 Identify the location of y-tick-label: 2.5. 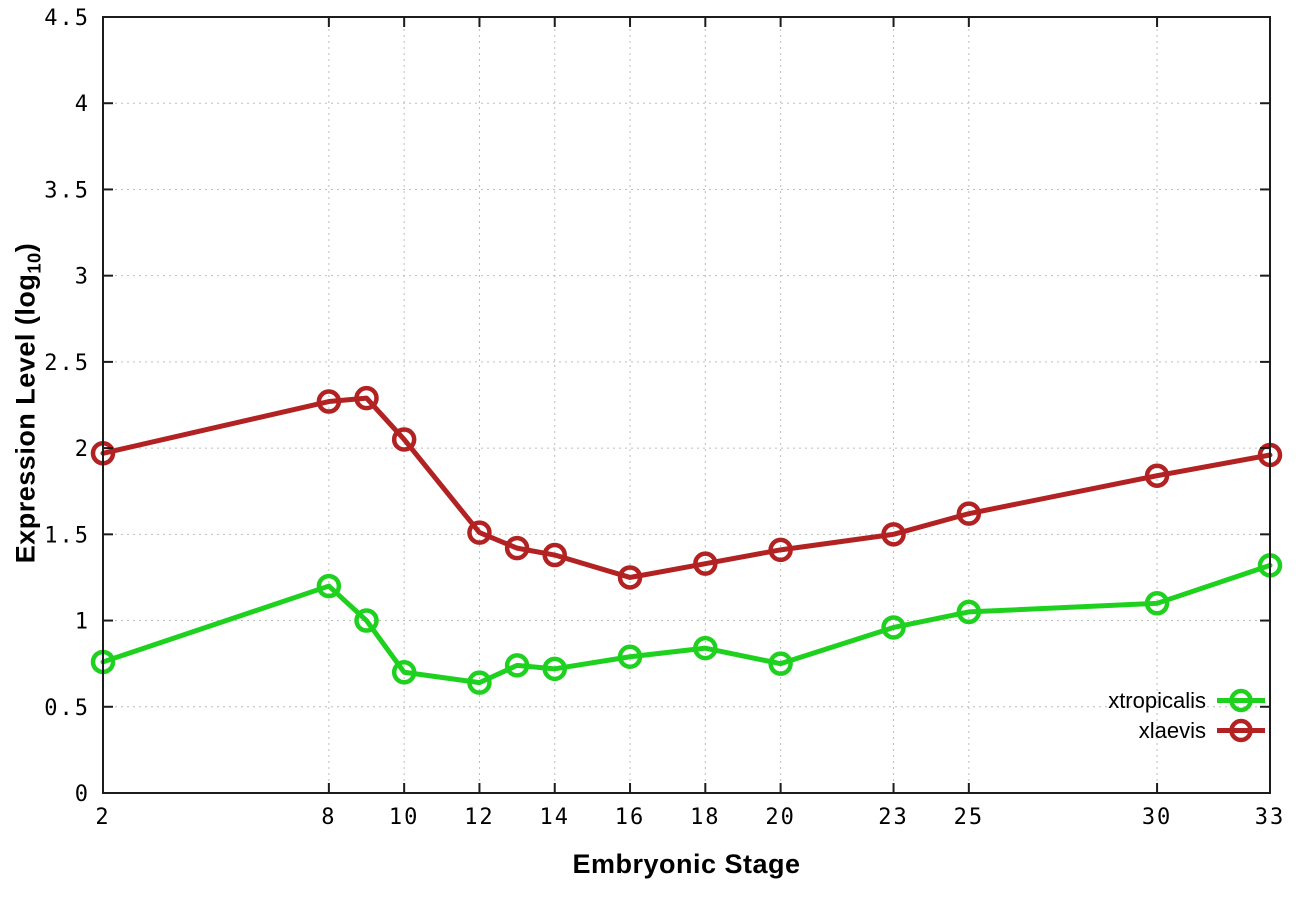
(67, 363).